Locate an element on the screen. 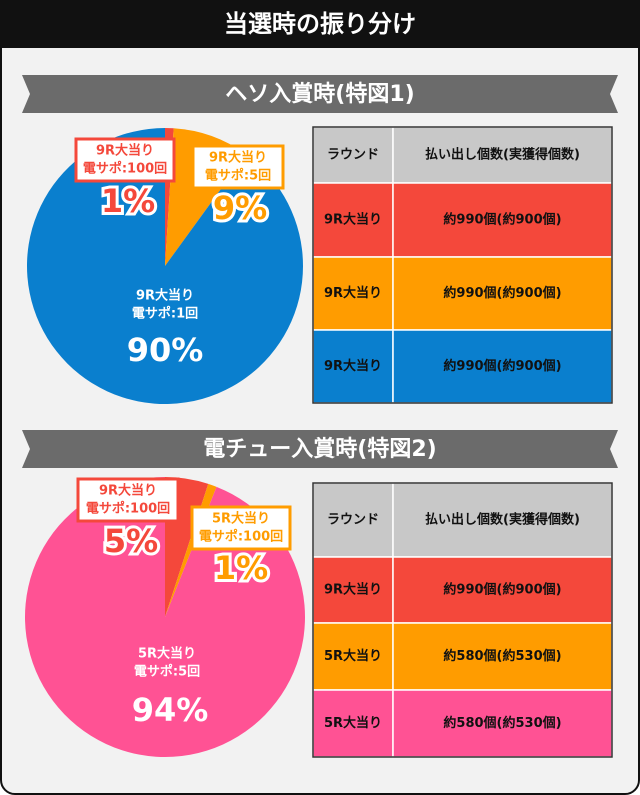 This screenshot has height=795, width=640. header-bar is located at coordinates (320, 24).